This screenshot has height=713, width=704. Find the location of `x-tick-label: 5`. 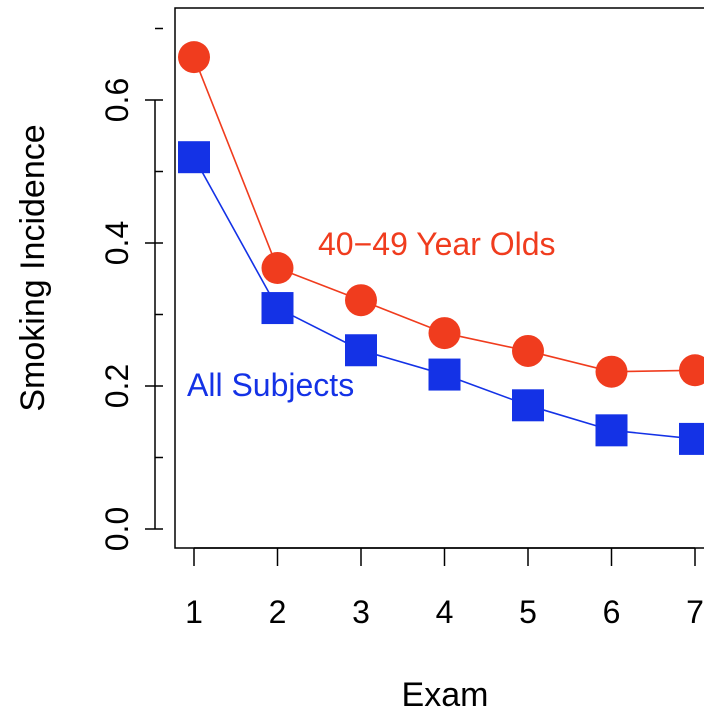

x-tick-label: 5 is located at coordinates (528, 612).